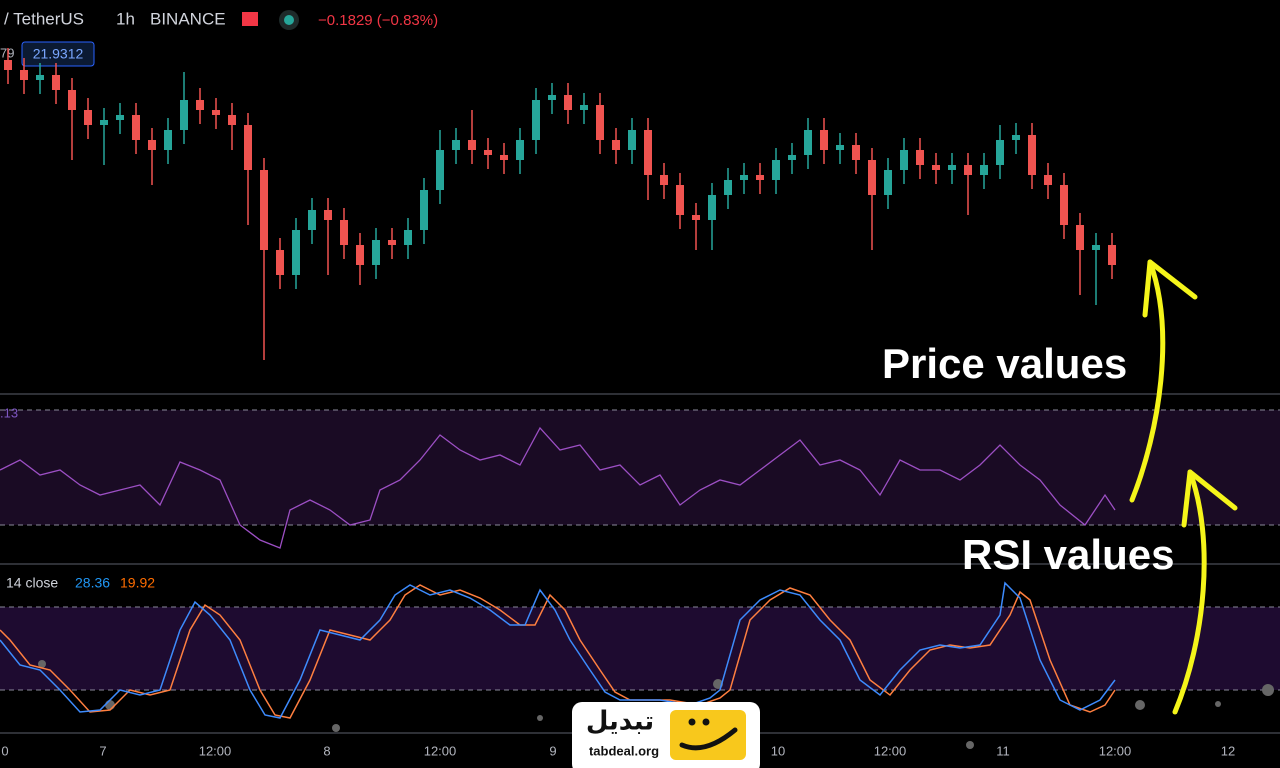 The width and height of the screenshot is (1280, 768). Describe the element at coordinates (378, 20) in the screenshot. I see `price-change: −0.1829 (−0.83%)` at that location.